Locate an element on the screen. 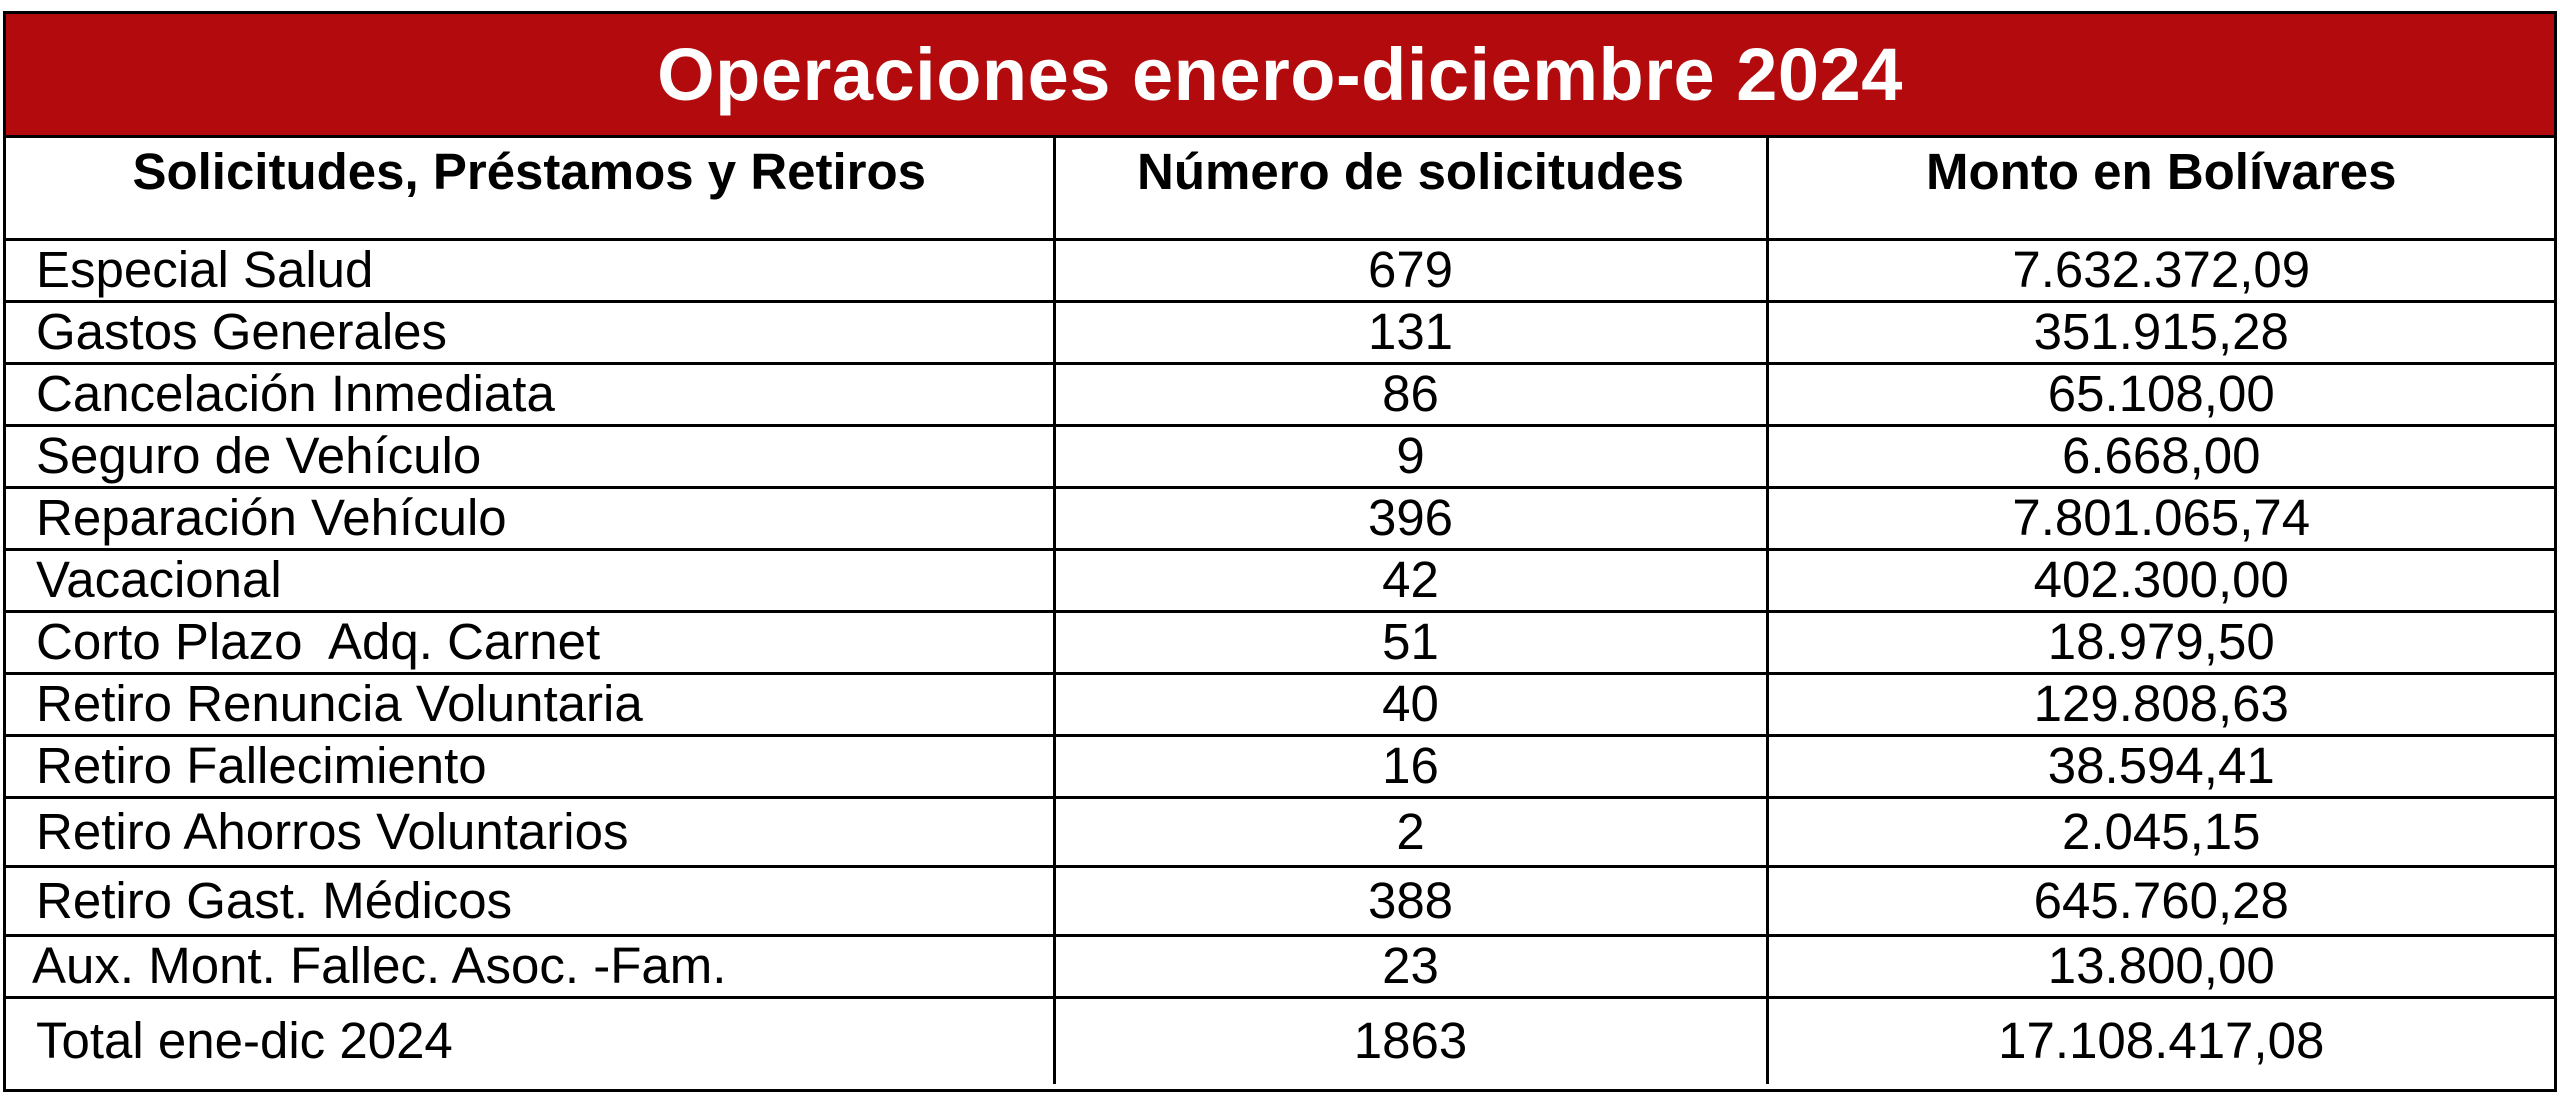  row-count: 2 is located at coordinates (1409, 830).